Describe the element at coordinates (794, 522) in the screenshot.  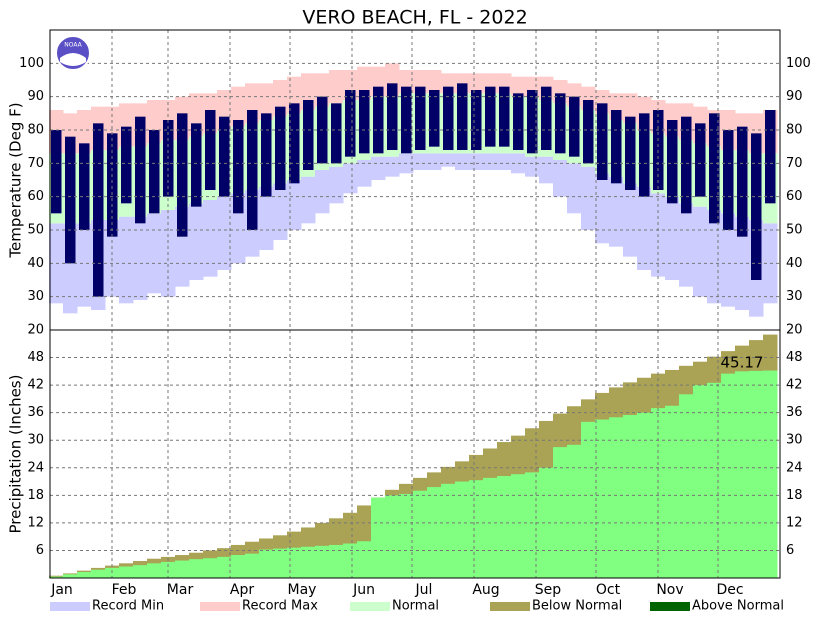
I see `y-tick-label: 12` at that location.